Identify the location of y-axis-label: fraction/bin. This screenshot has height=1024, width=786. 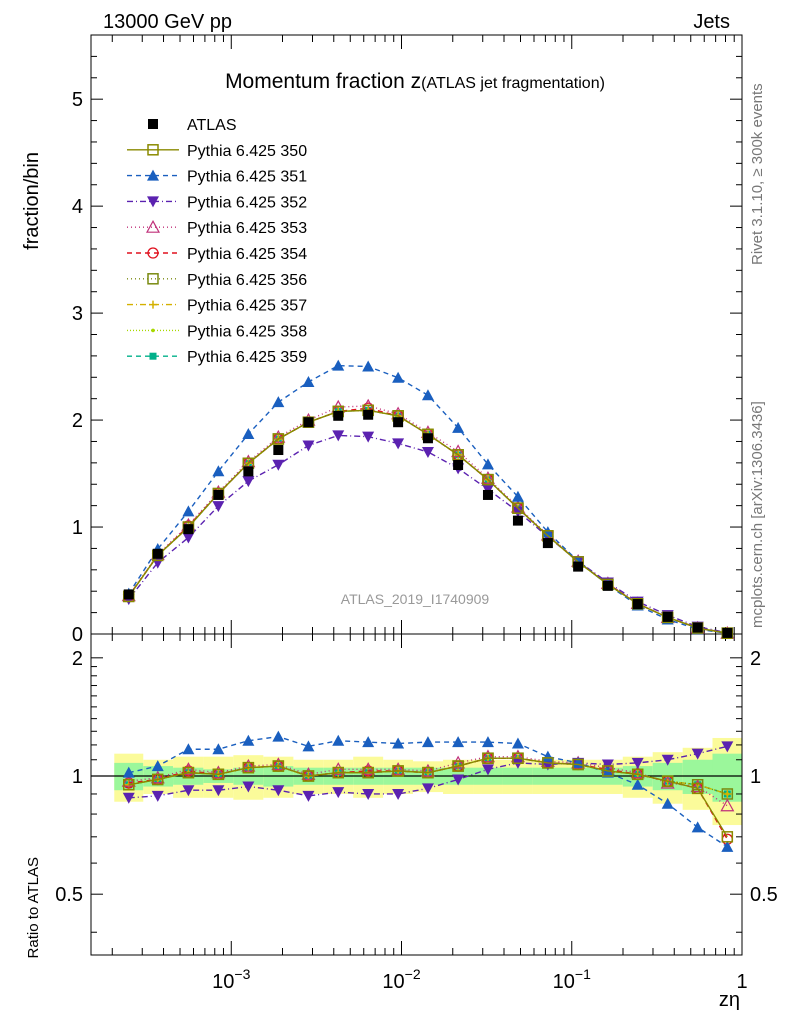
(32, 201).